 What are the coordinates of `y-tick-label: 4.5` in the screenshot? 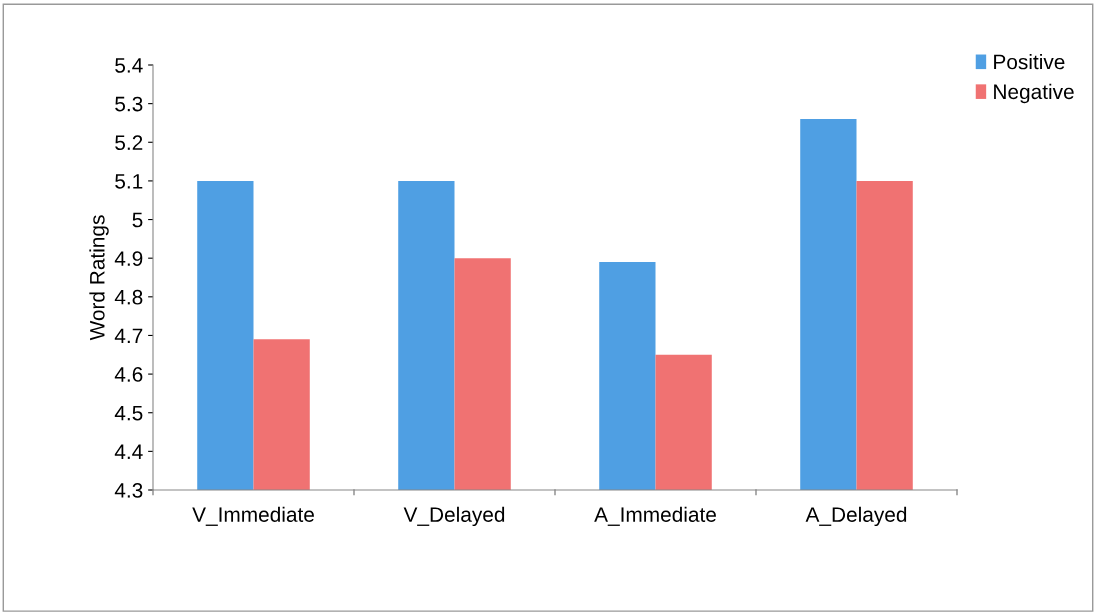 It's located at (128, 413).